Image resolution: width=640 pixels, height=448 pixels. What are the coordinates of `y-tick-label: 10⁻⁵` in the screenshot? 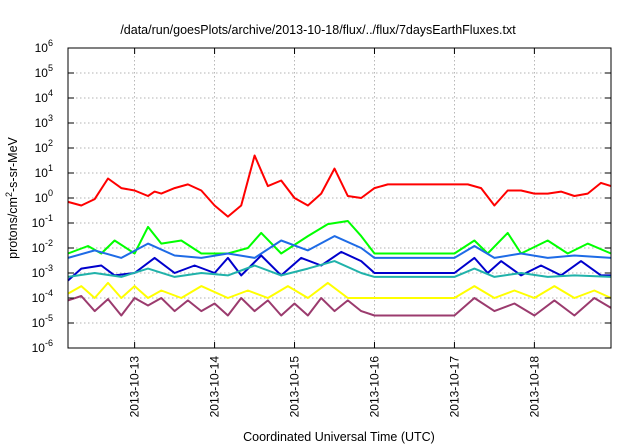 It's located at (42, 321).